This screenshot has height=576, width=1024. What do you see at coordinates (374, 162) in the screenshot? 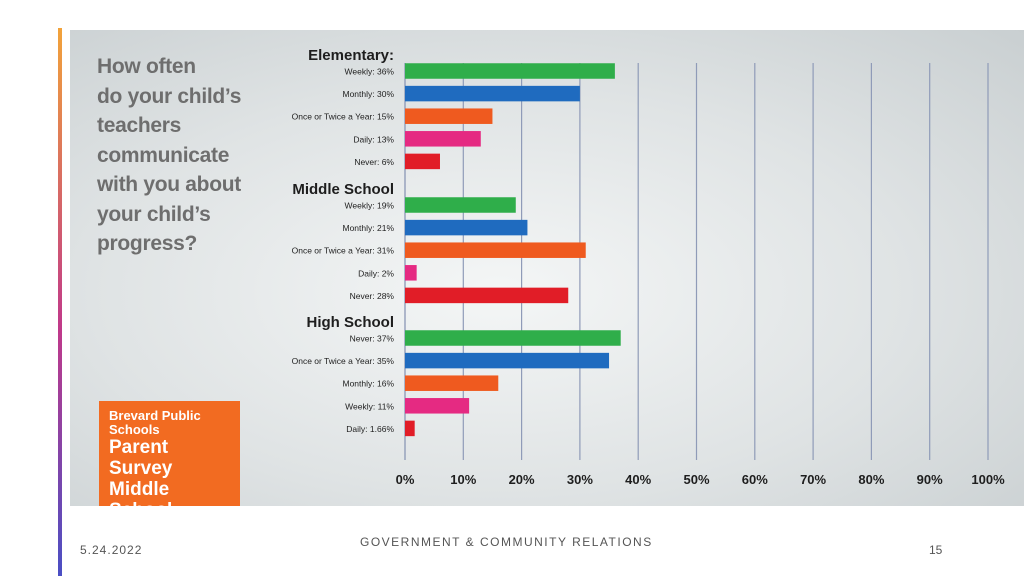
I see `bar-label: Never: 6%` at bounding box center [374, 162].